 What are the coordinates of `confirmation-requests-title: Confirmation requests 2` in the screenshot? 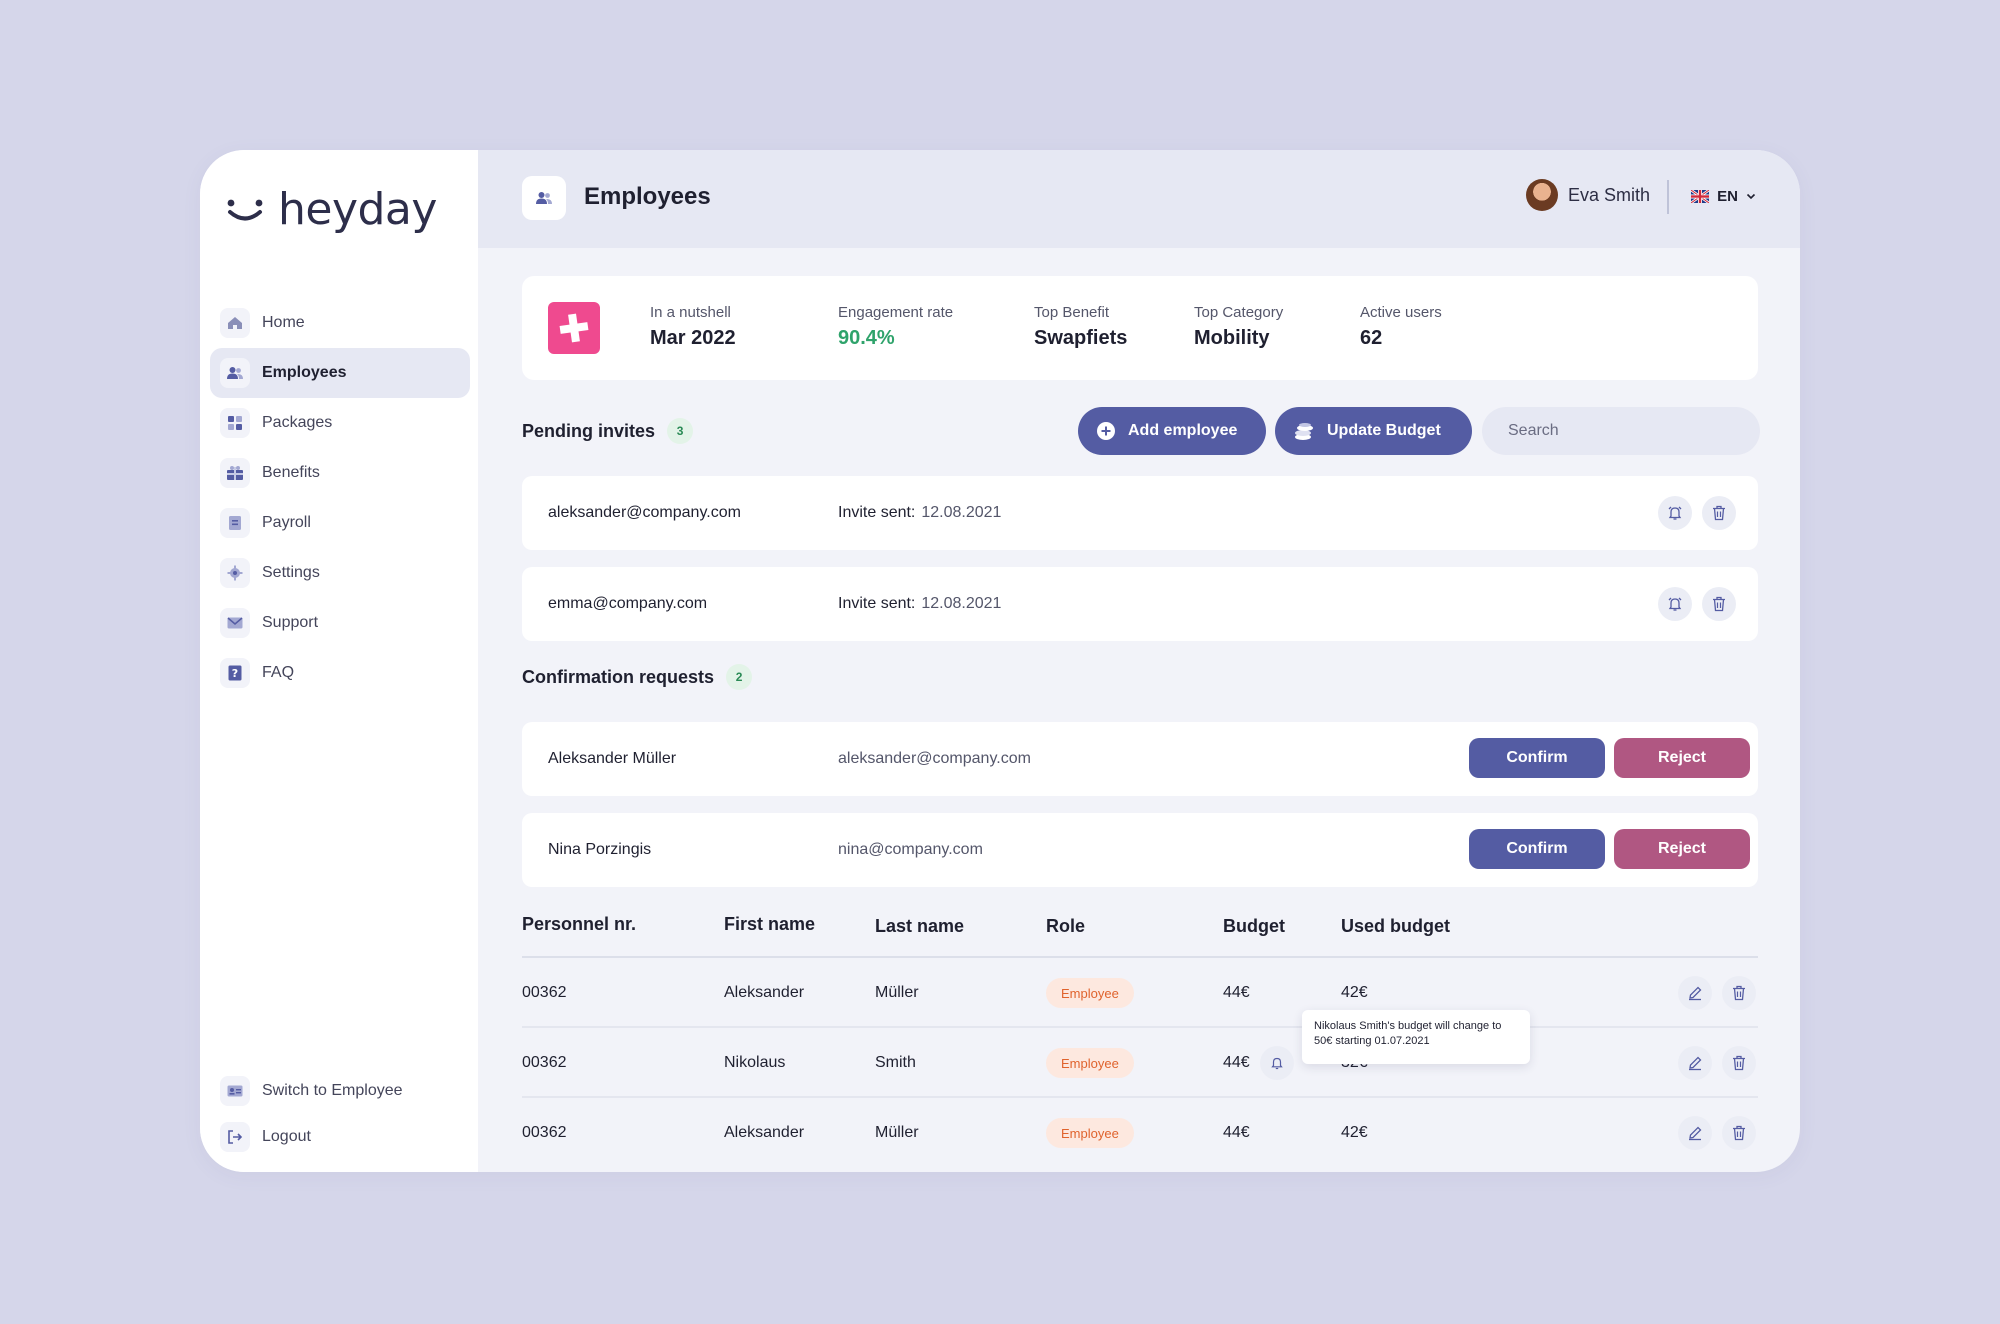 It's located at (637, 677).